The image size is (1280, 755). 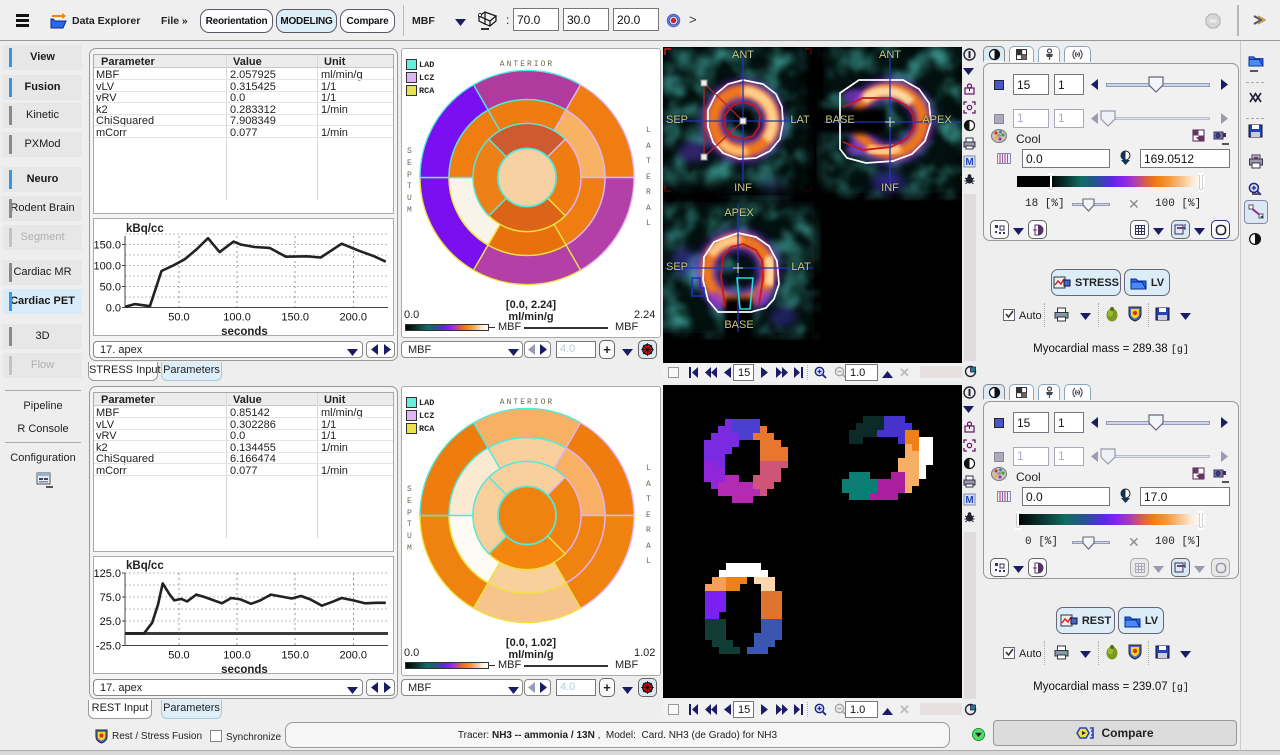 What do you see at coordinates (113, 309) in the screenshot?
I see `svg-text: 0.0` at bounding box center [113, 309].